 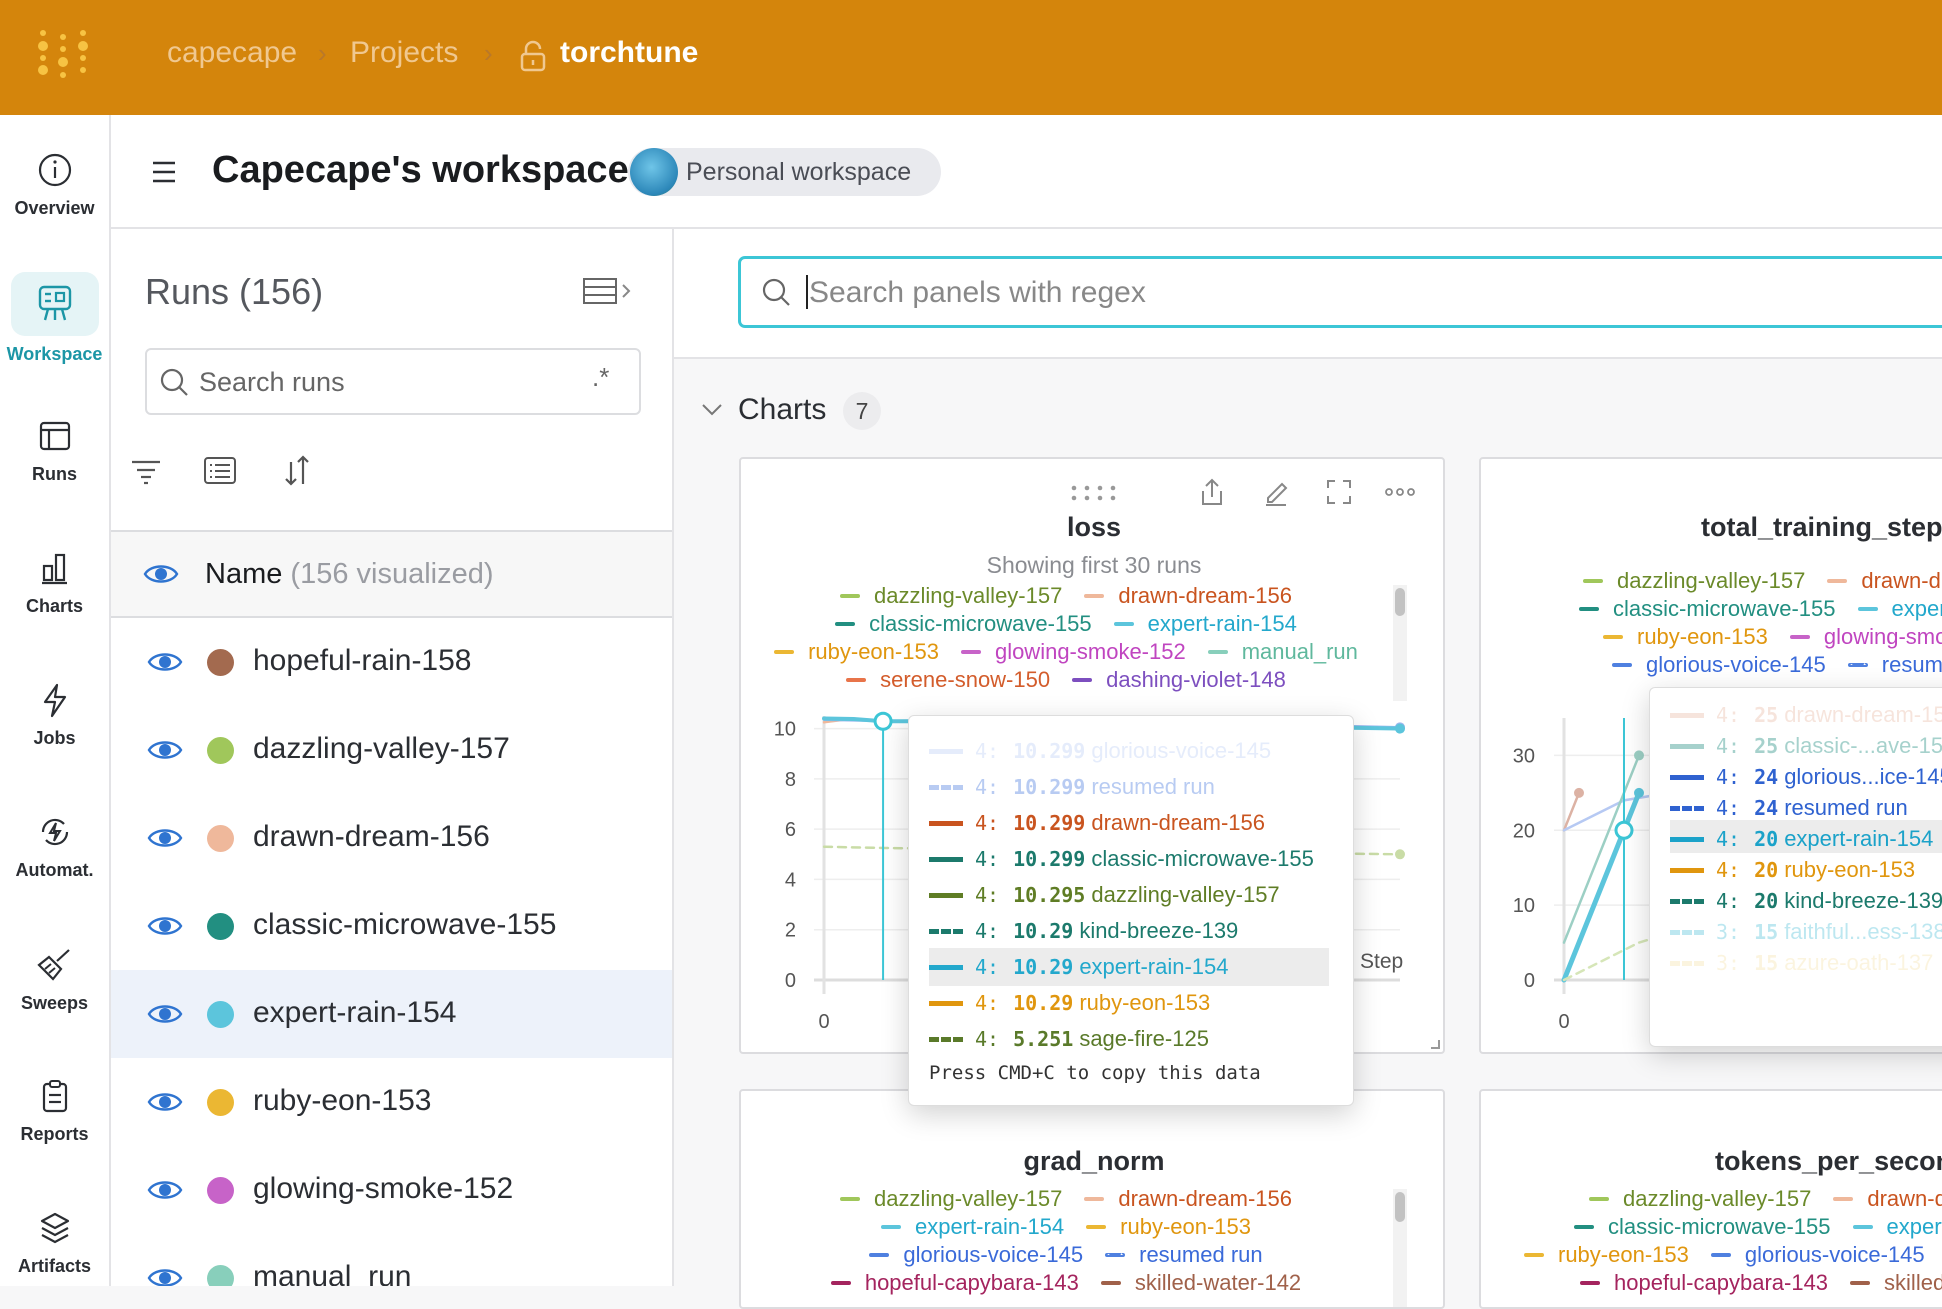 I want to click on chevron-down-icon, so click(x=712, y=410).